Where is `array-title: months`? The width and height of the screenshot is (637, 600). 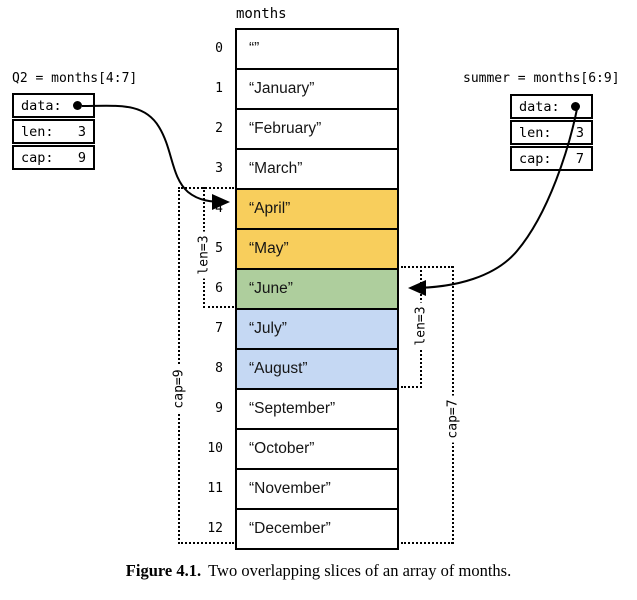
array-title: months is located at coordinates (261, 14).